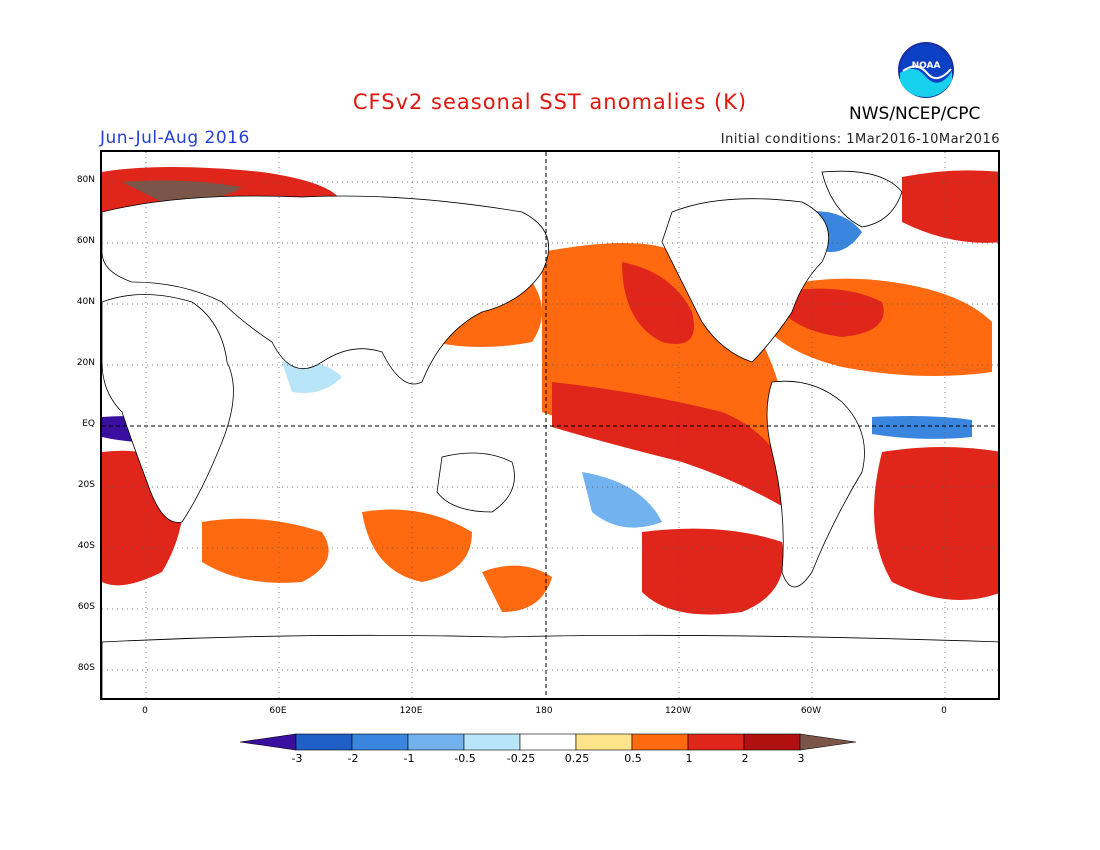 This screenshot has width=1100, height=850. I want to click on continent-north-america, so click(745, 280).